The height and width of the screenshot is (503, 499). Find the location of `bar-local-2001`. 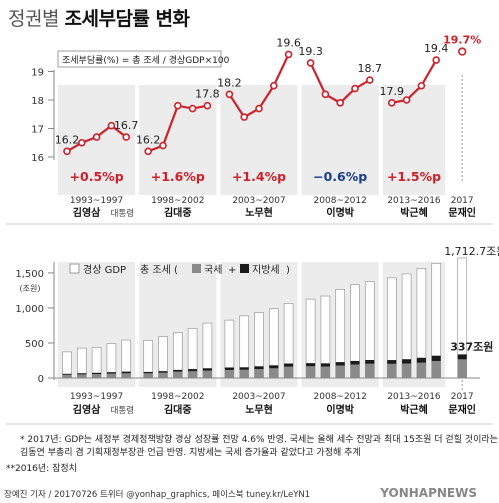

bar-local-2001 is located at coordinates (193, 370).